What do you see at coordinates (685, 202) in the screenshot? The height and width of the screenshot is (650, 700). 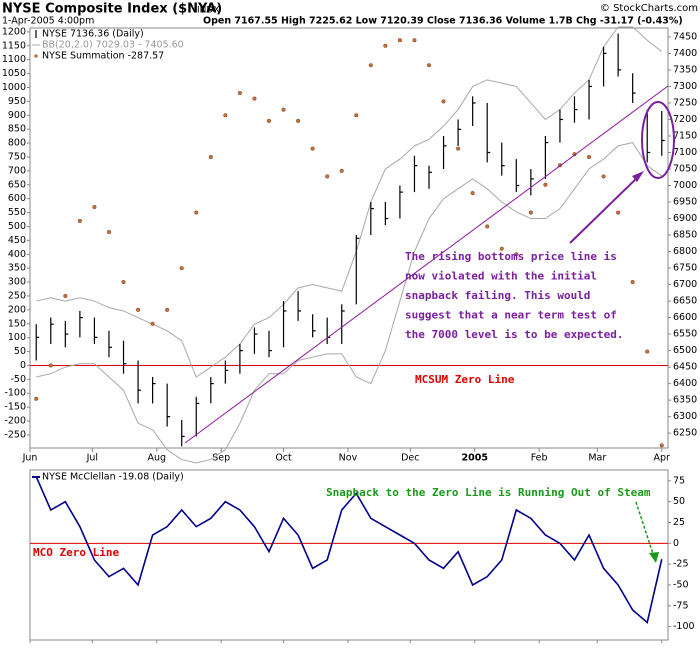 I see `y-tick-label: 6950` at bounding box center [685, 202].